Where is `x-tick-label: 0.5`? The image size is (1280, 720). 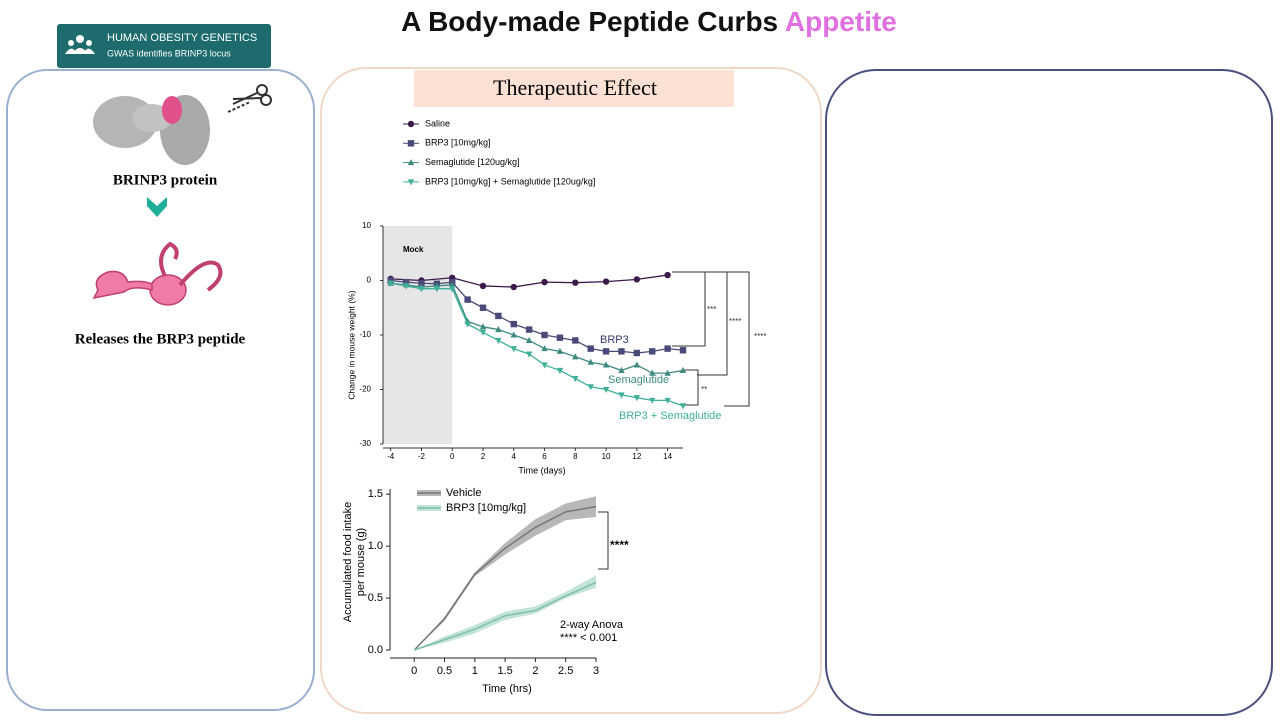
x-tick-label: 0.5 is located at coordinates (444, 671).